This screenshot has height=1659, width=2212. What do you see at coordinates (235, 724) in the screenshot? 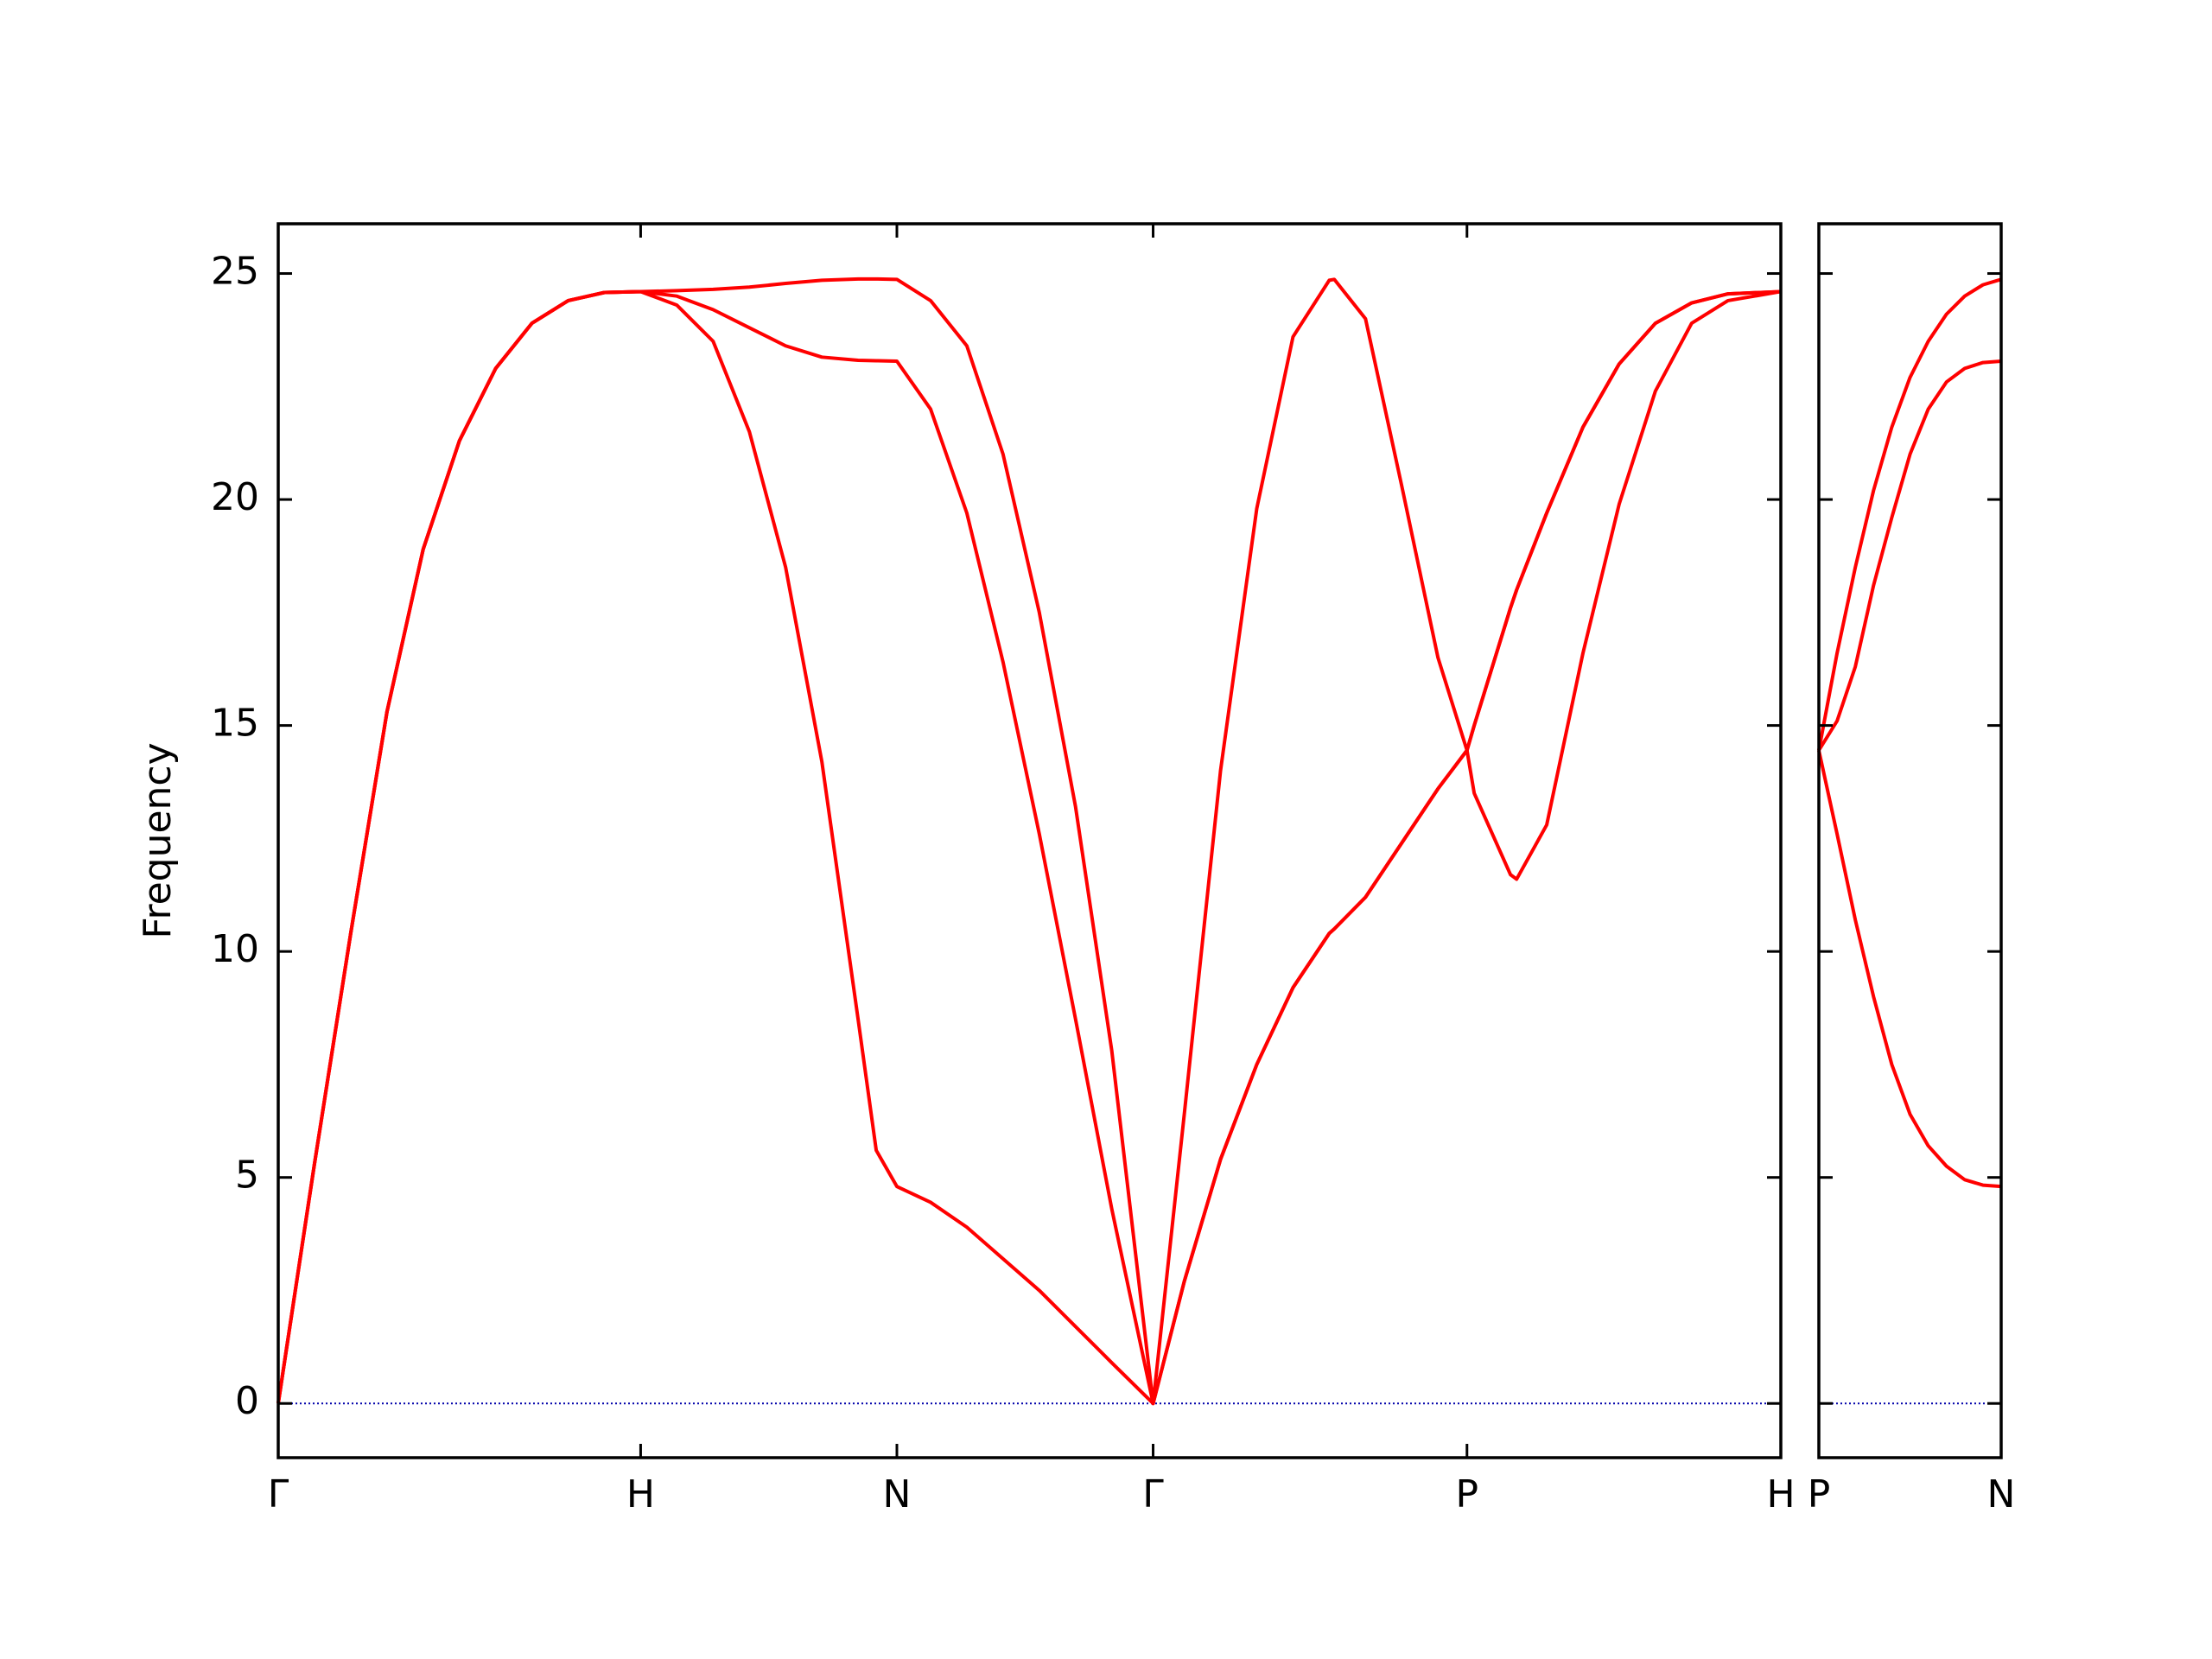
I see `y-tick-label: 15` at bounding box center [235, 724].